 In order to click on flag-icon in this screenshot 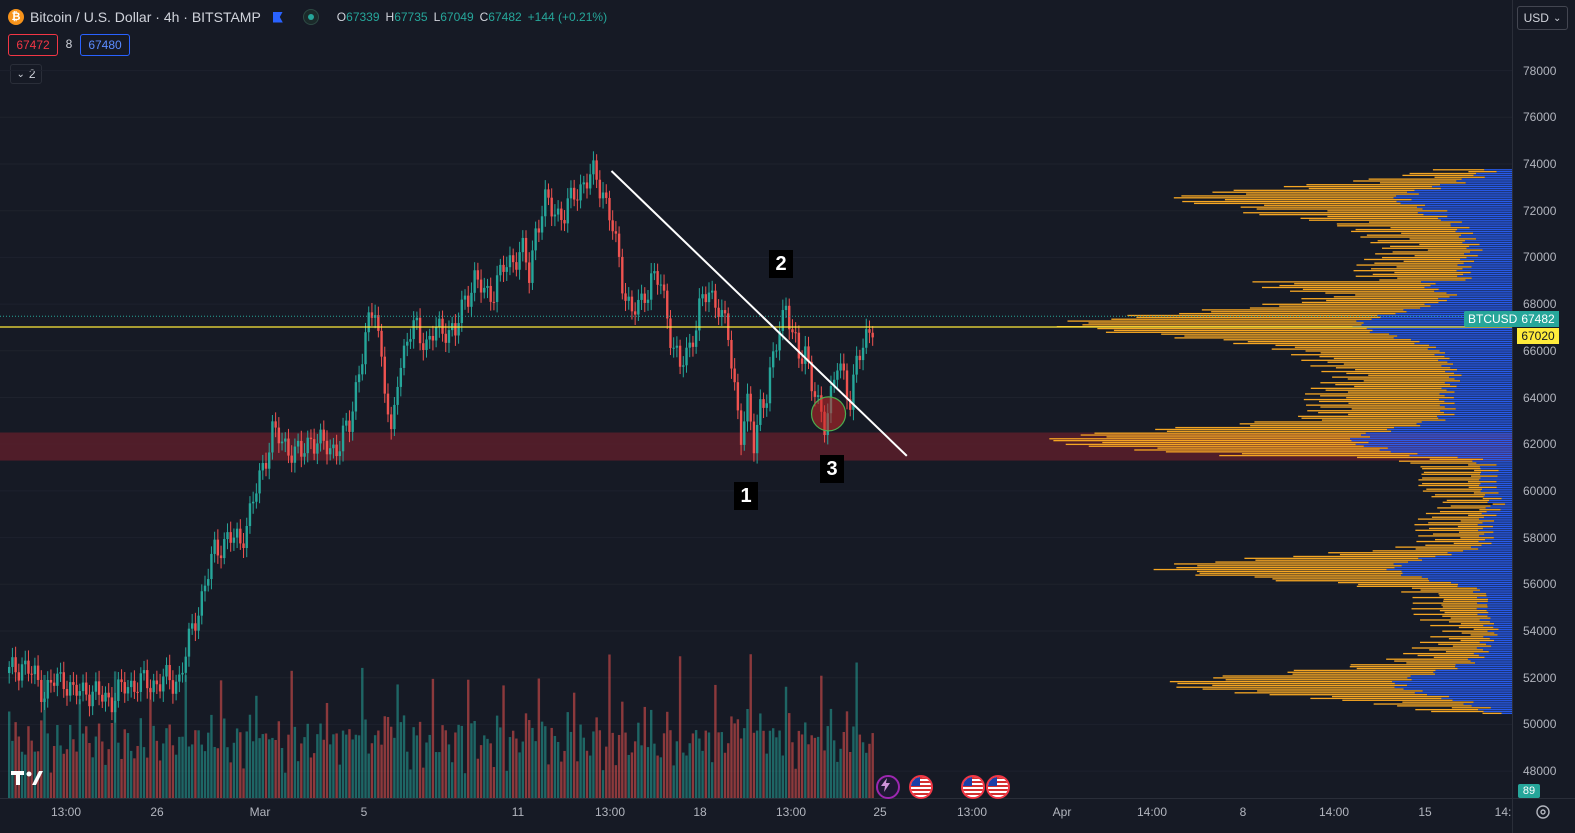, I will do `click(277, 17)`.